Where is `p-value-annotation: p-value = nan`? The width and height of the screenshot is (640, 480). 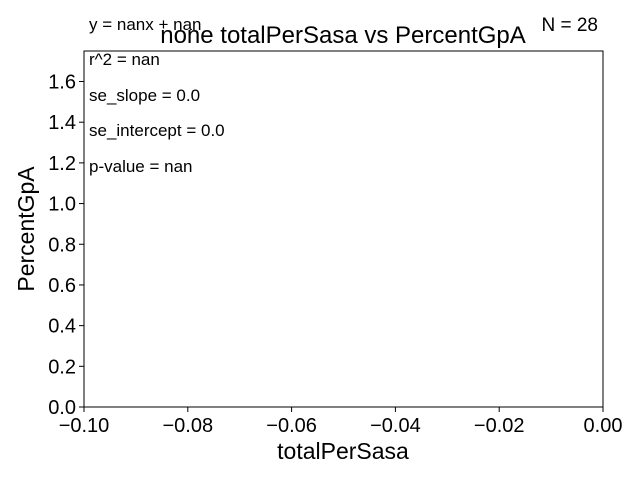
p-value-annotation: p-value = nan is located at coordinates (141, 166).